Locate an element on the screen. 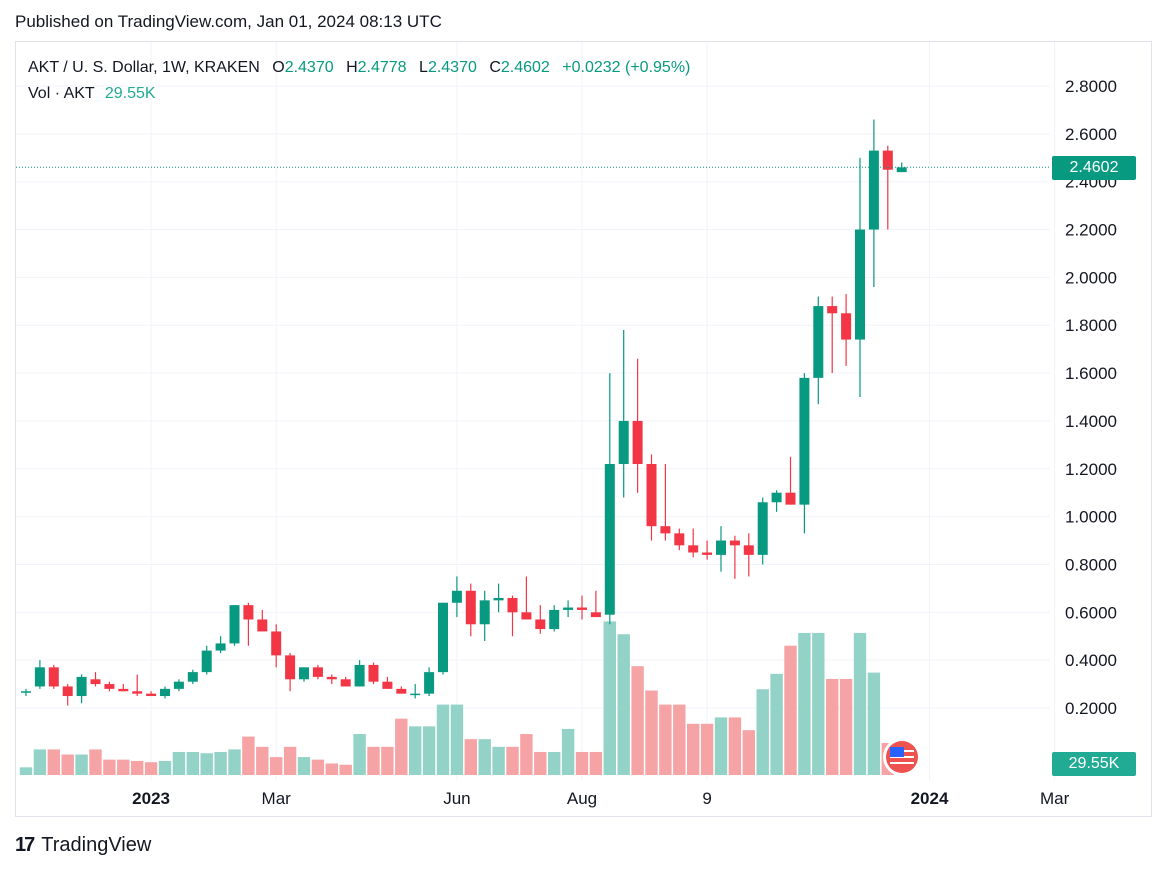  price-tick-label: 0.6000 is located at coordinates (1091, 612).